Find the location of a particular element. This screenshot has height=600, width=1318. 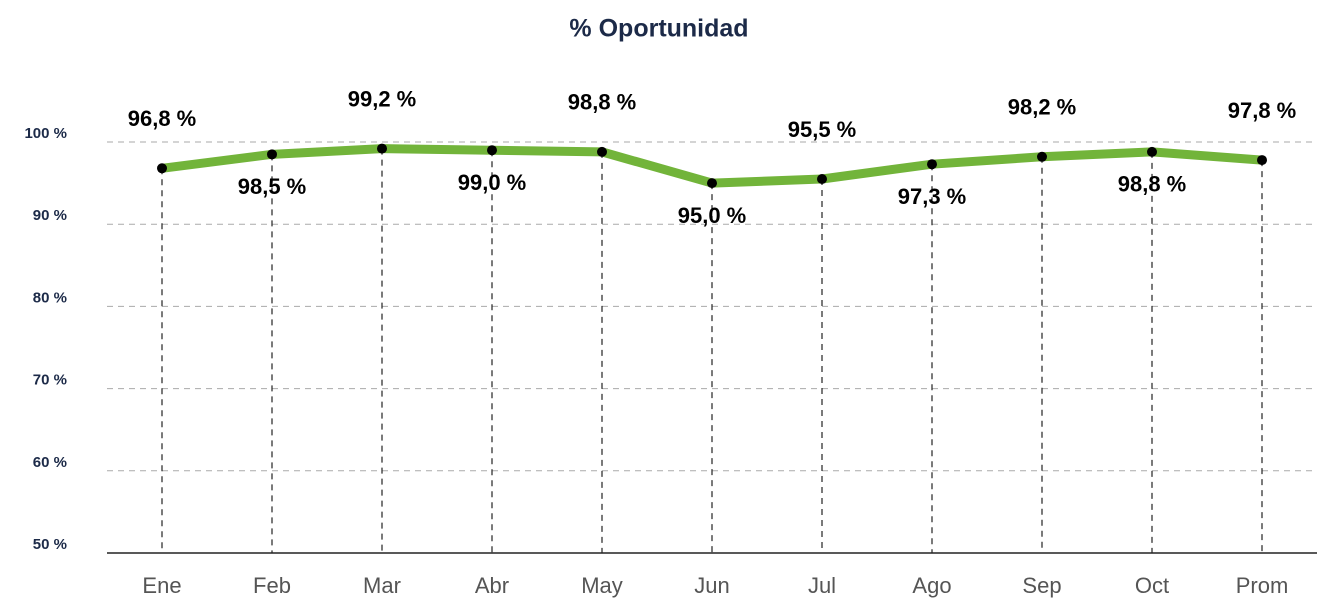

x-tick-label: Feb is located at coordinates (272, 585).